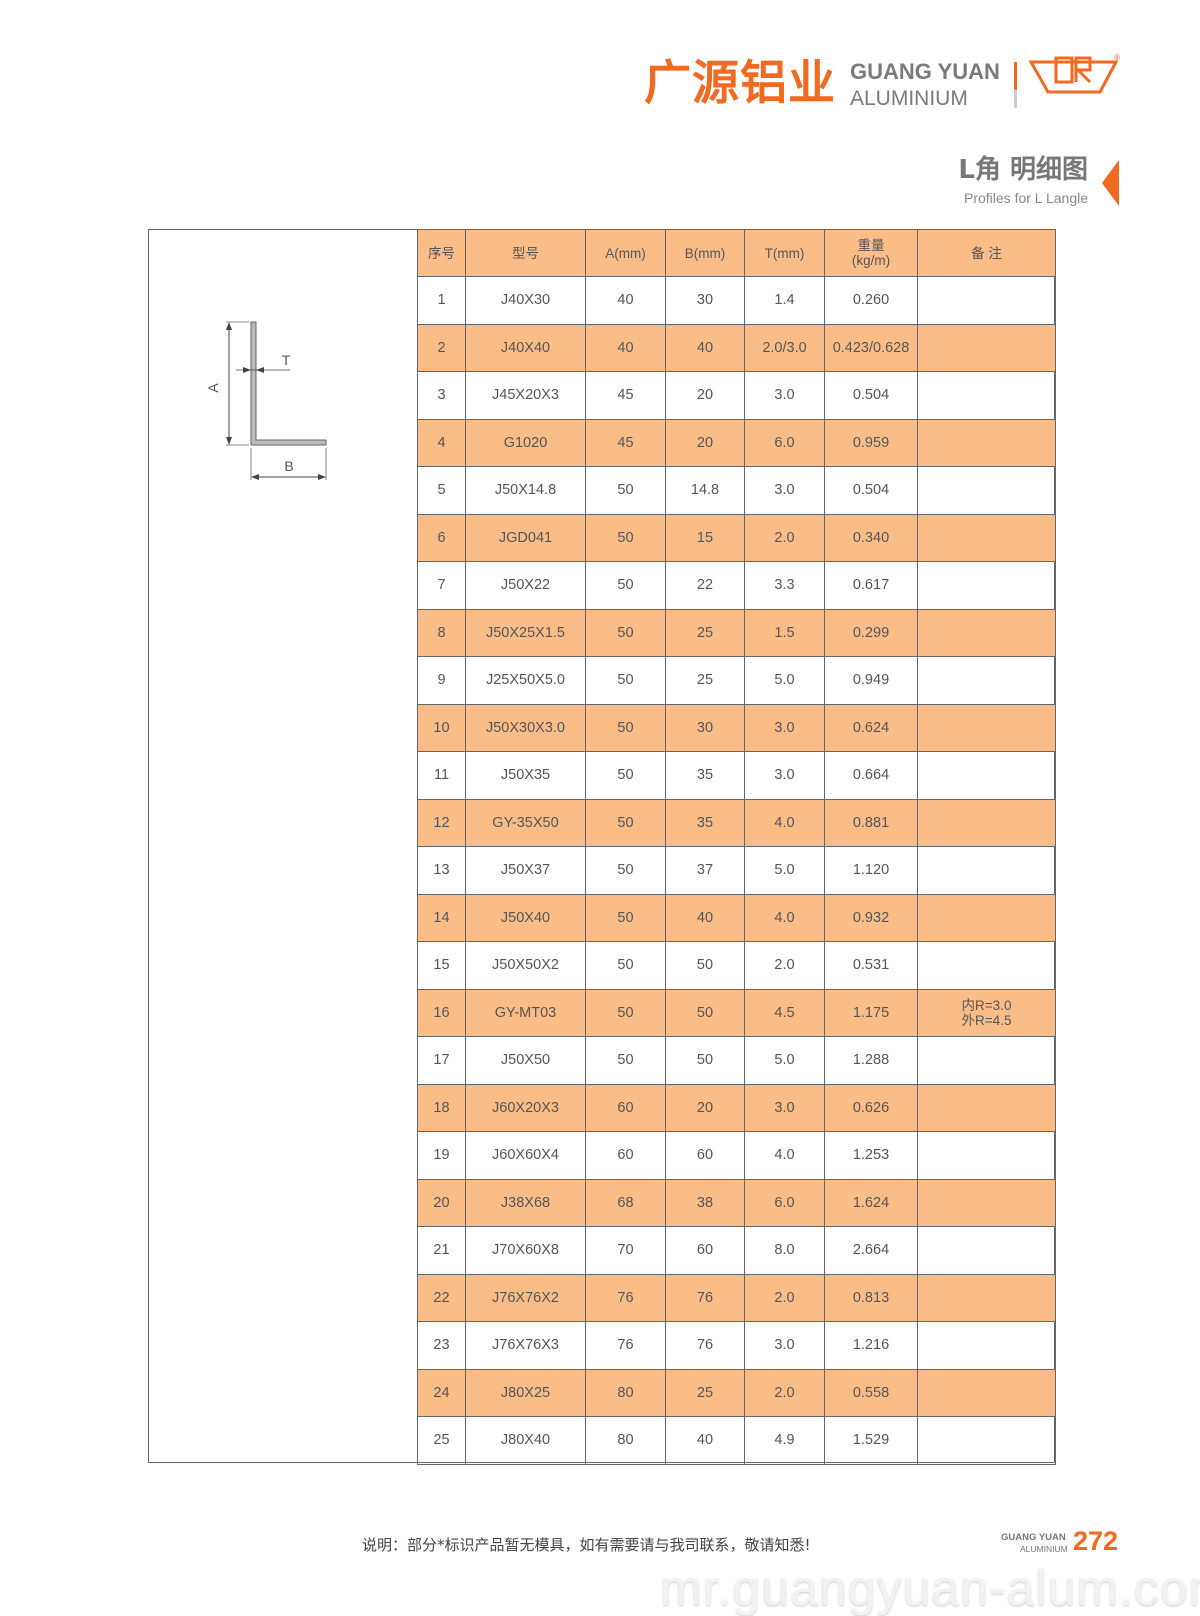 The image size is (1200, 1616). Describe the element at coordinates (525, 1107) in the screenshot. I see `cell-model: J60X20X3` at that location.